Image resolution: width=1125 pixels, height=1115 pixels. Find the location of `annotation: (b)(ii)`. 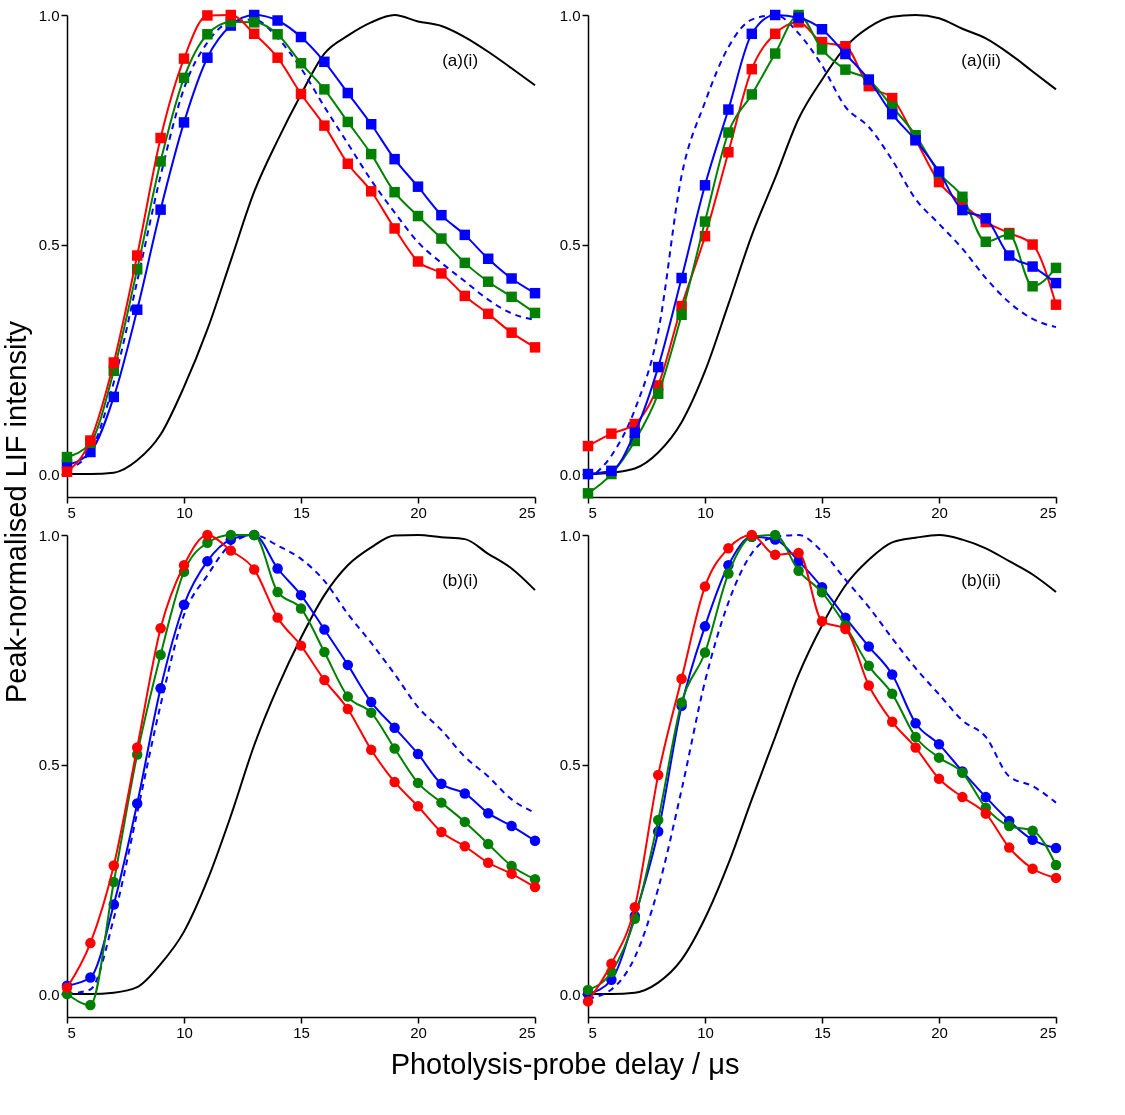

annotation: (b)(ii) is located at coordinates (981, 580).